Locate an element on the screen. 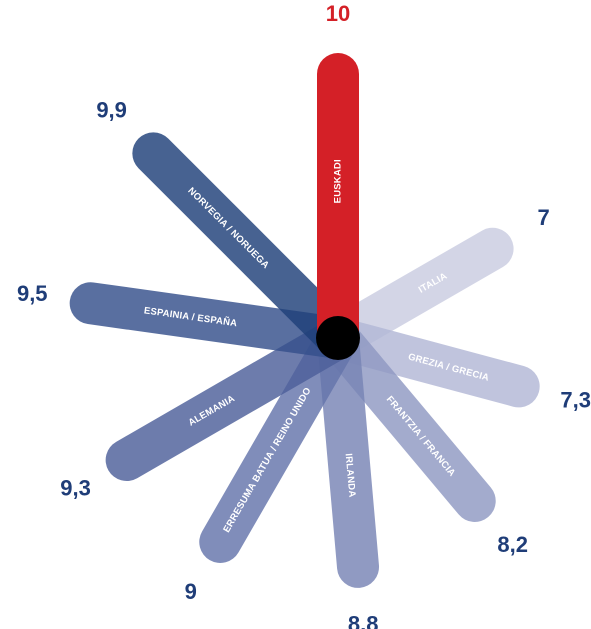 The image size is (591, 629). bar-euskadi is located at coordinates (338, 206).